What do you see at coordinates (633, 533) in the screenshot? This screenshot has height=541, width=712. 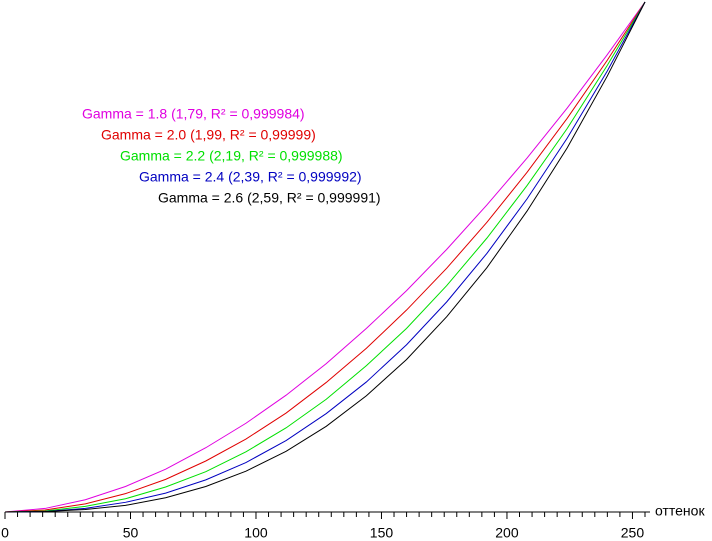 I see `x-tick-label: 250` at bounding box center [633, 533].